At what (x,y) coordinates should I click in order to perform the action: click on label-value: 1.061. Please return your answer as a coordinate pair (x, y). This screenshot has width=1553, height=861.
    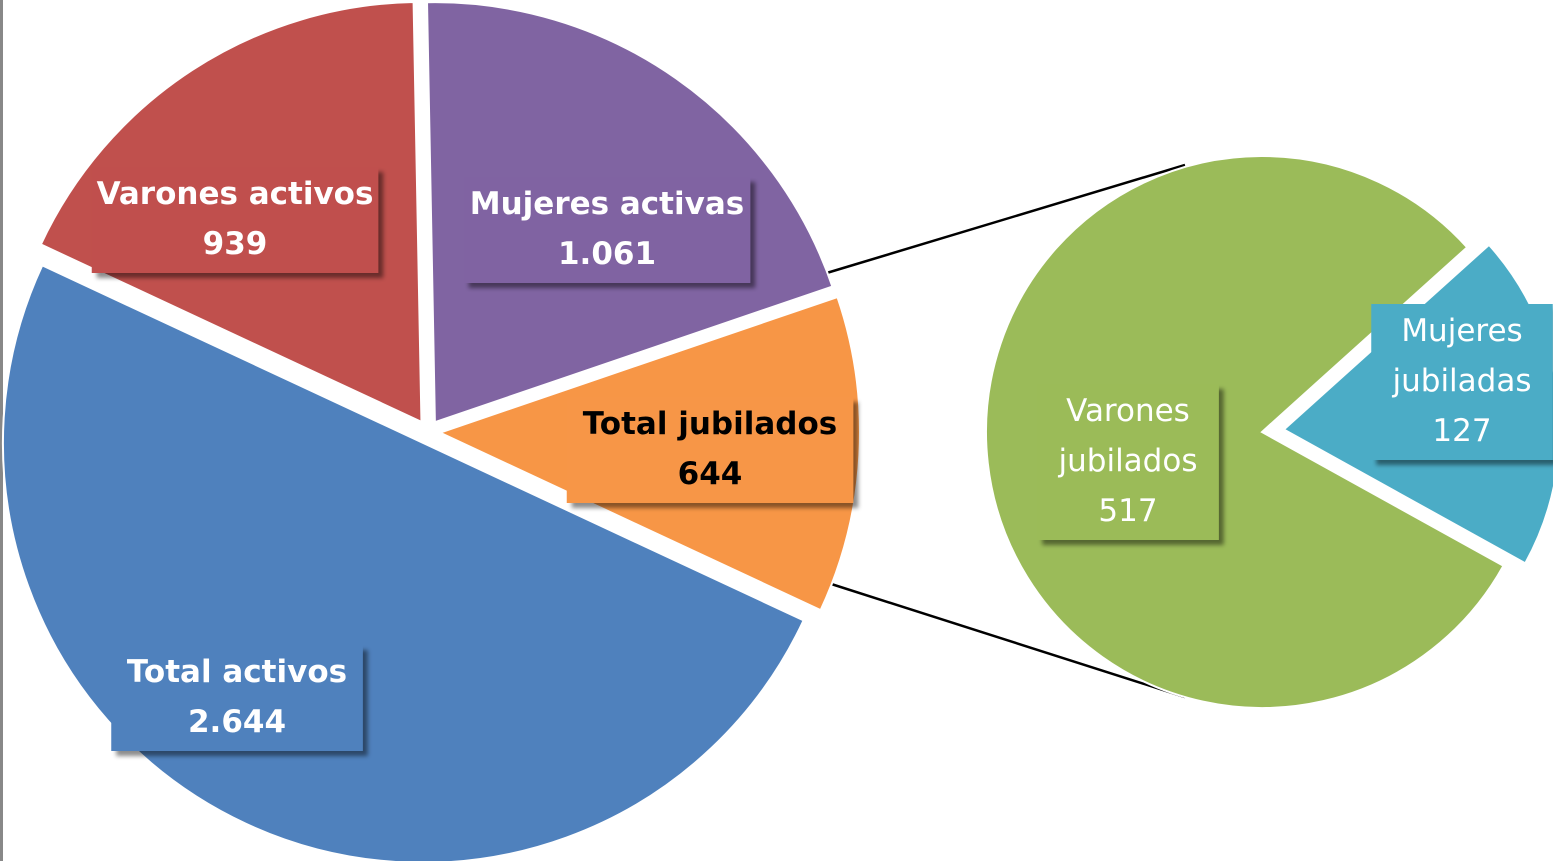
    Looking at the image, I should click on (607, 254).